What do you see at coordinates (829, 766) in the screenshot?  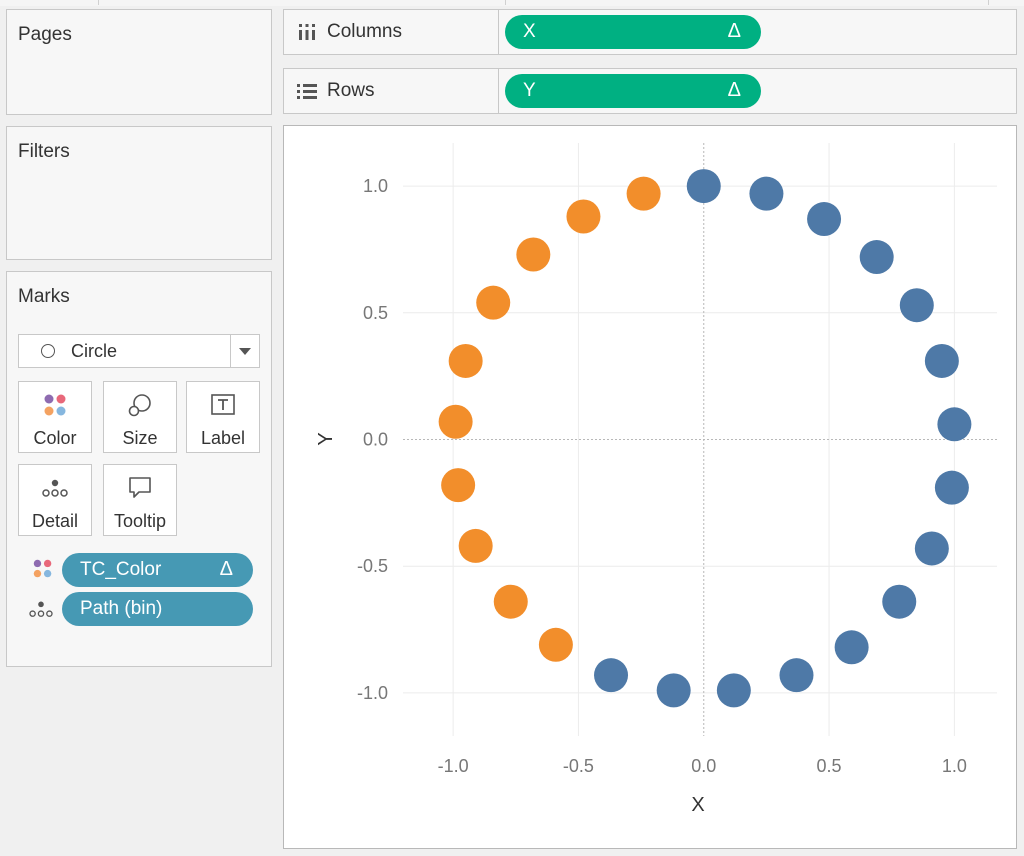 I see `x-tick-label: 0.5` at bounding box center [829, 766].